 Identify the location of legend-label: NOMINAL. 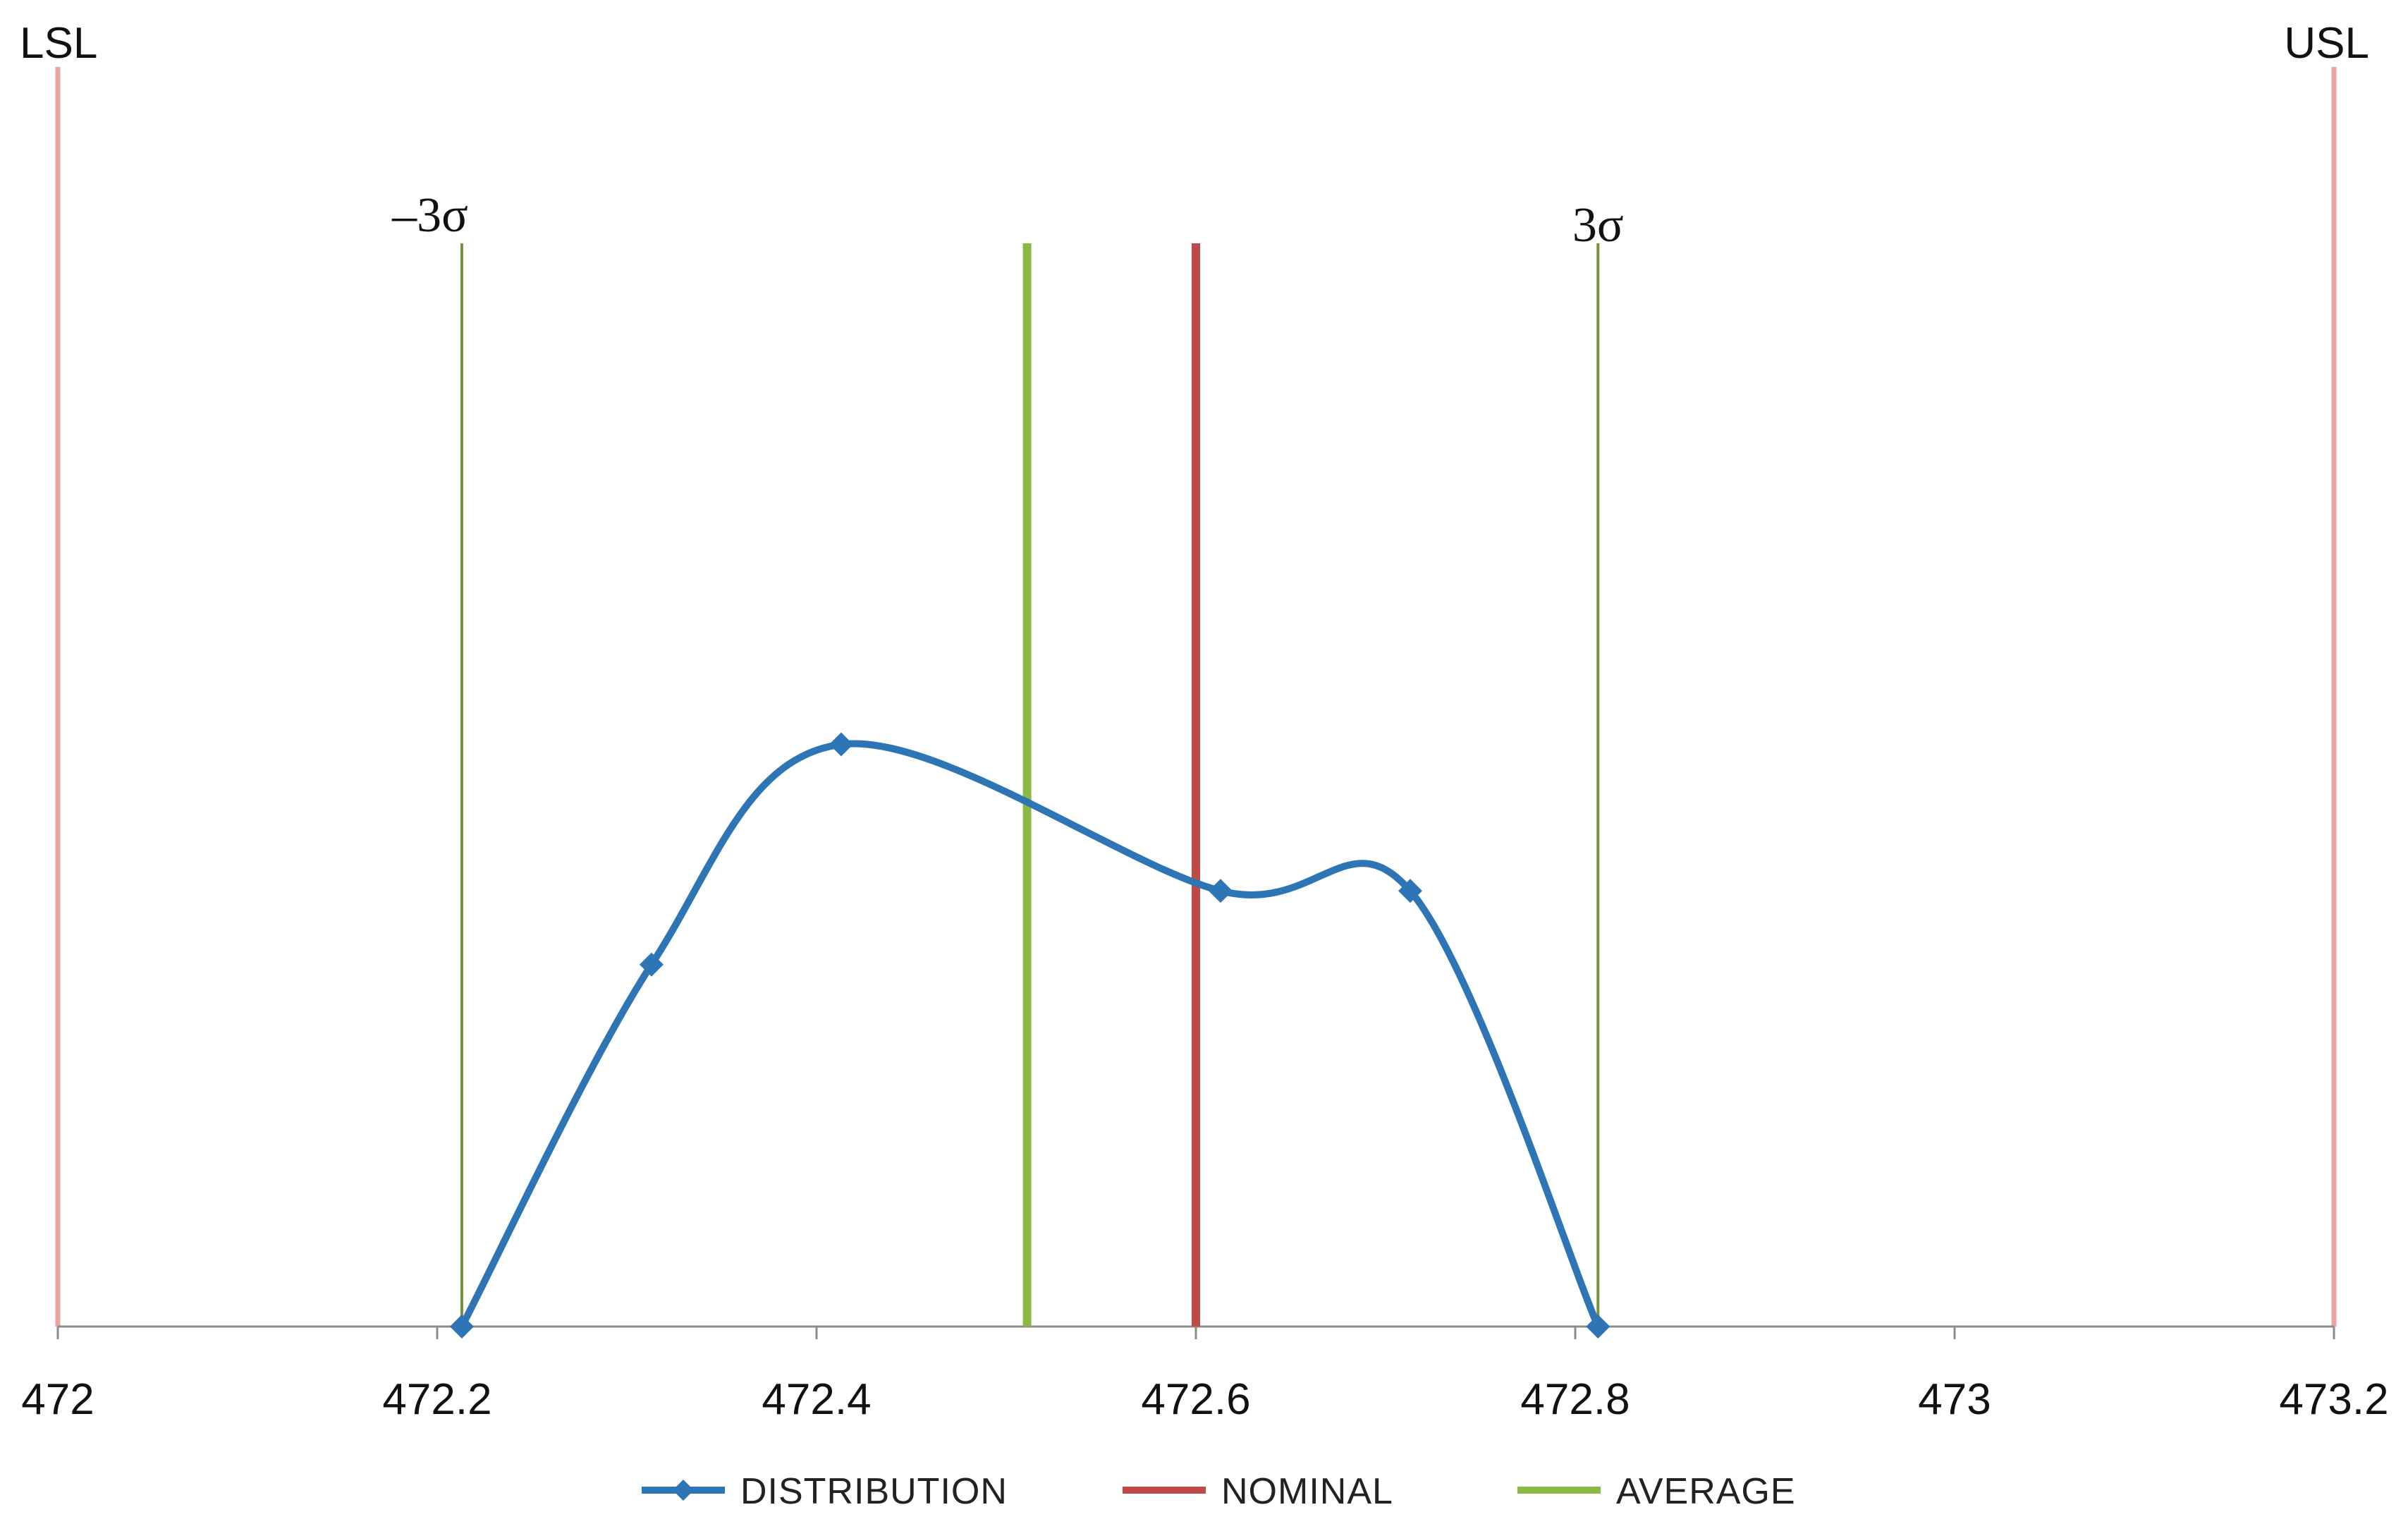
(1307, 1491).